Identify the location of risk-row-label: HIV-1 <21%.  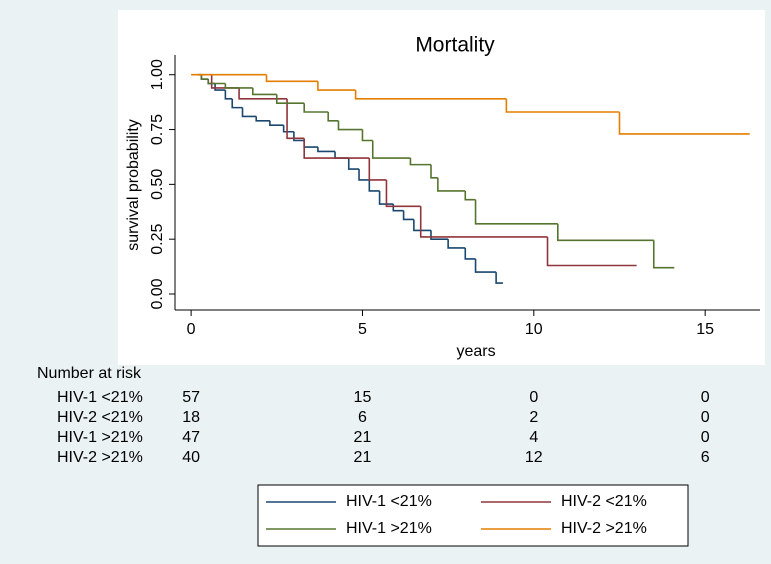
(100, 397).